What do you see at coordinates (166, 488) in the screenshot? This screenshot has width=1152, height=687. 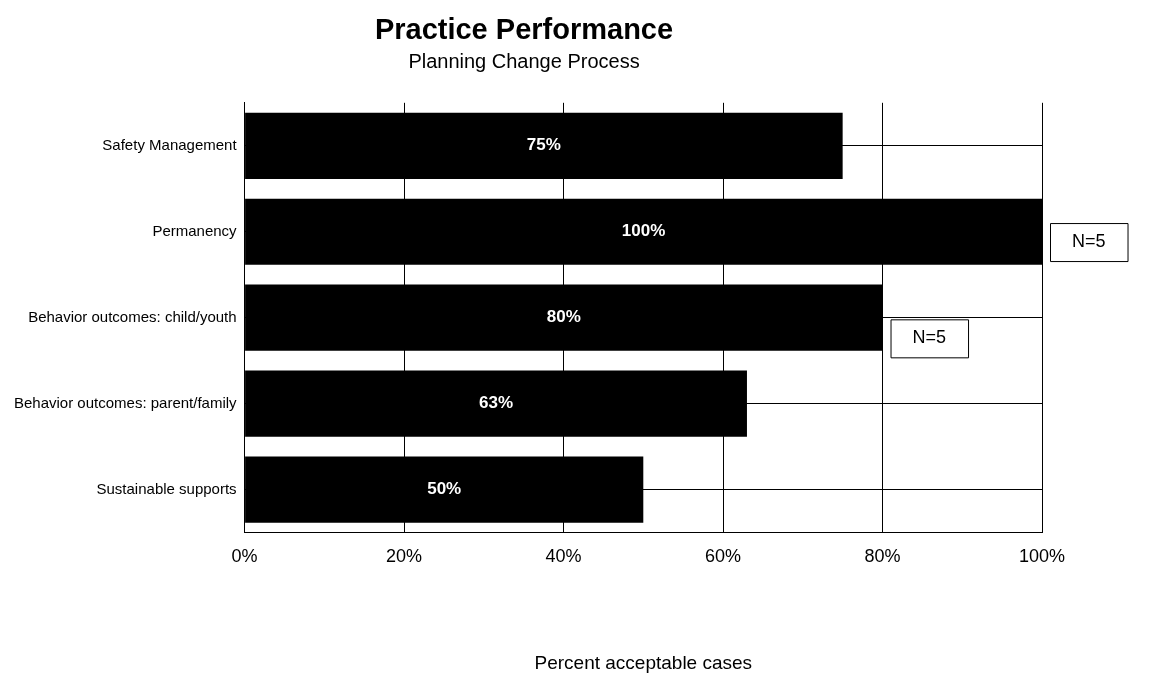 I see `y-tick-label: Sustainable supports` at bounding box center [166, 488].